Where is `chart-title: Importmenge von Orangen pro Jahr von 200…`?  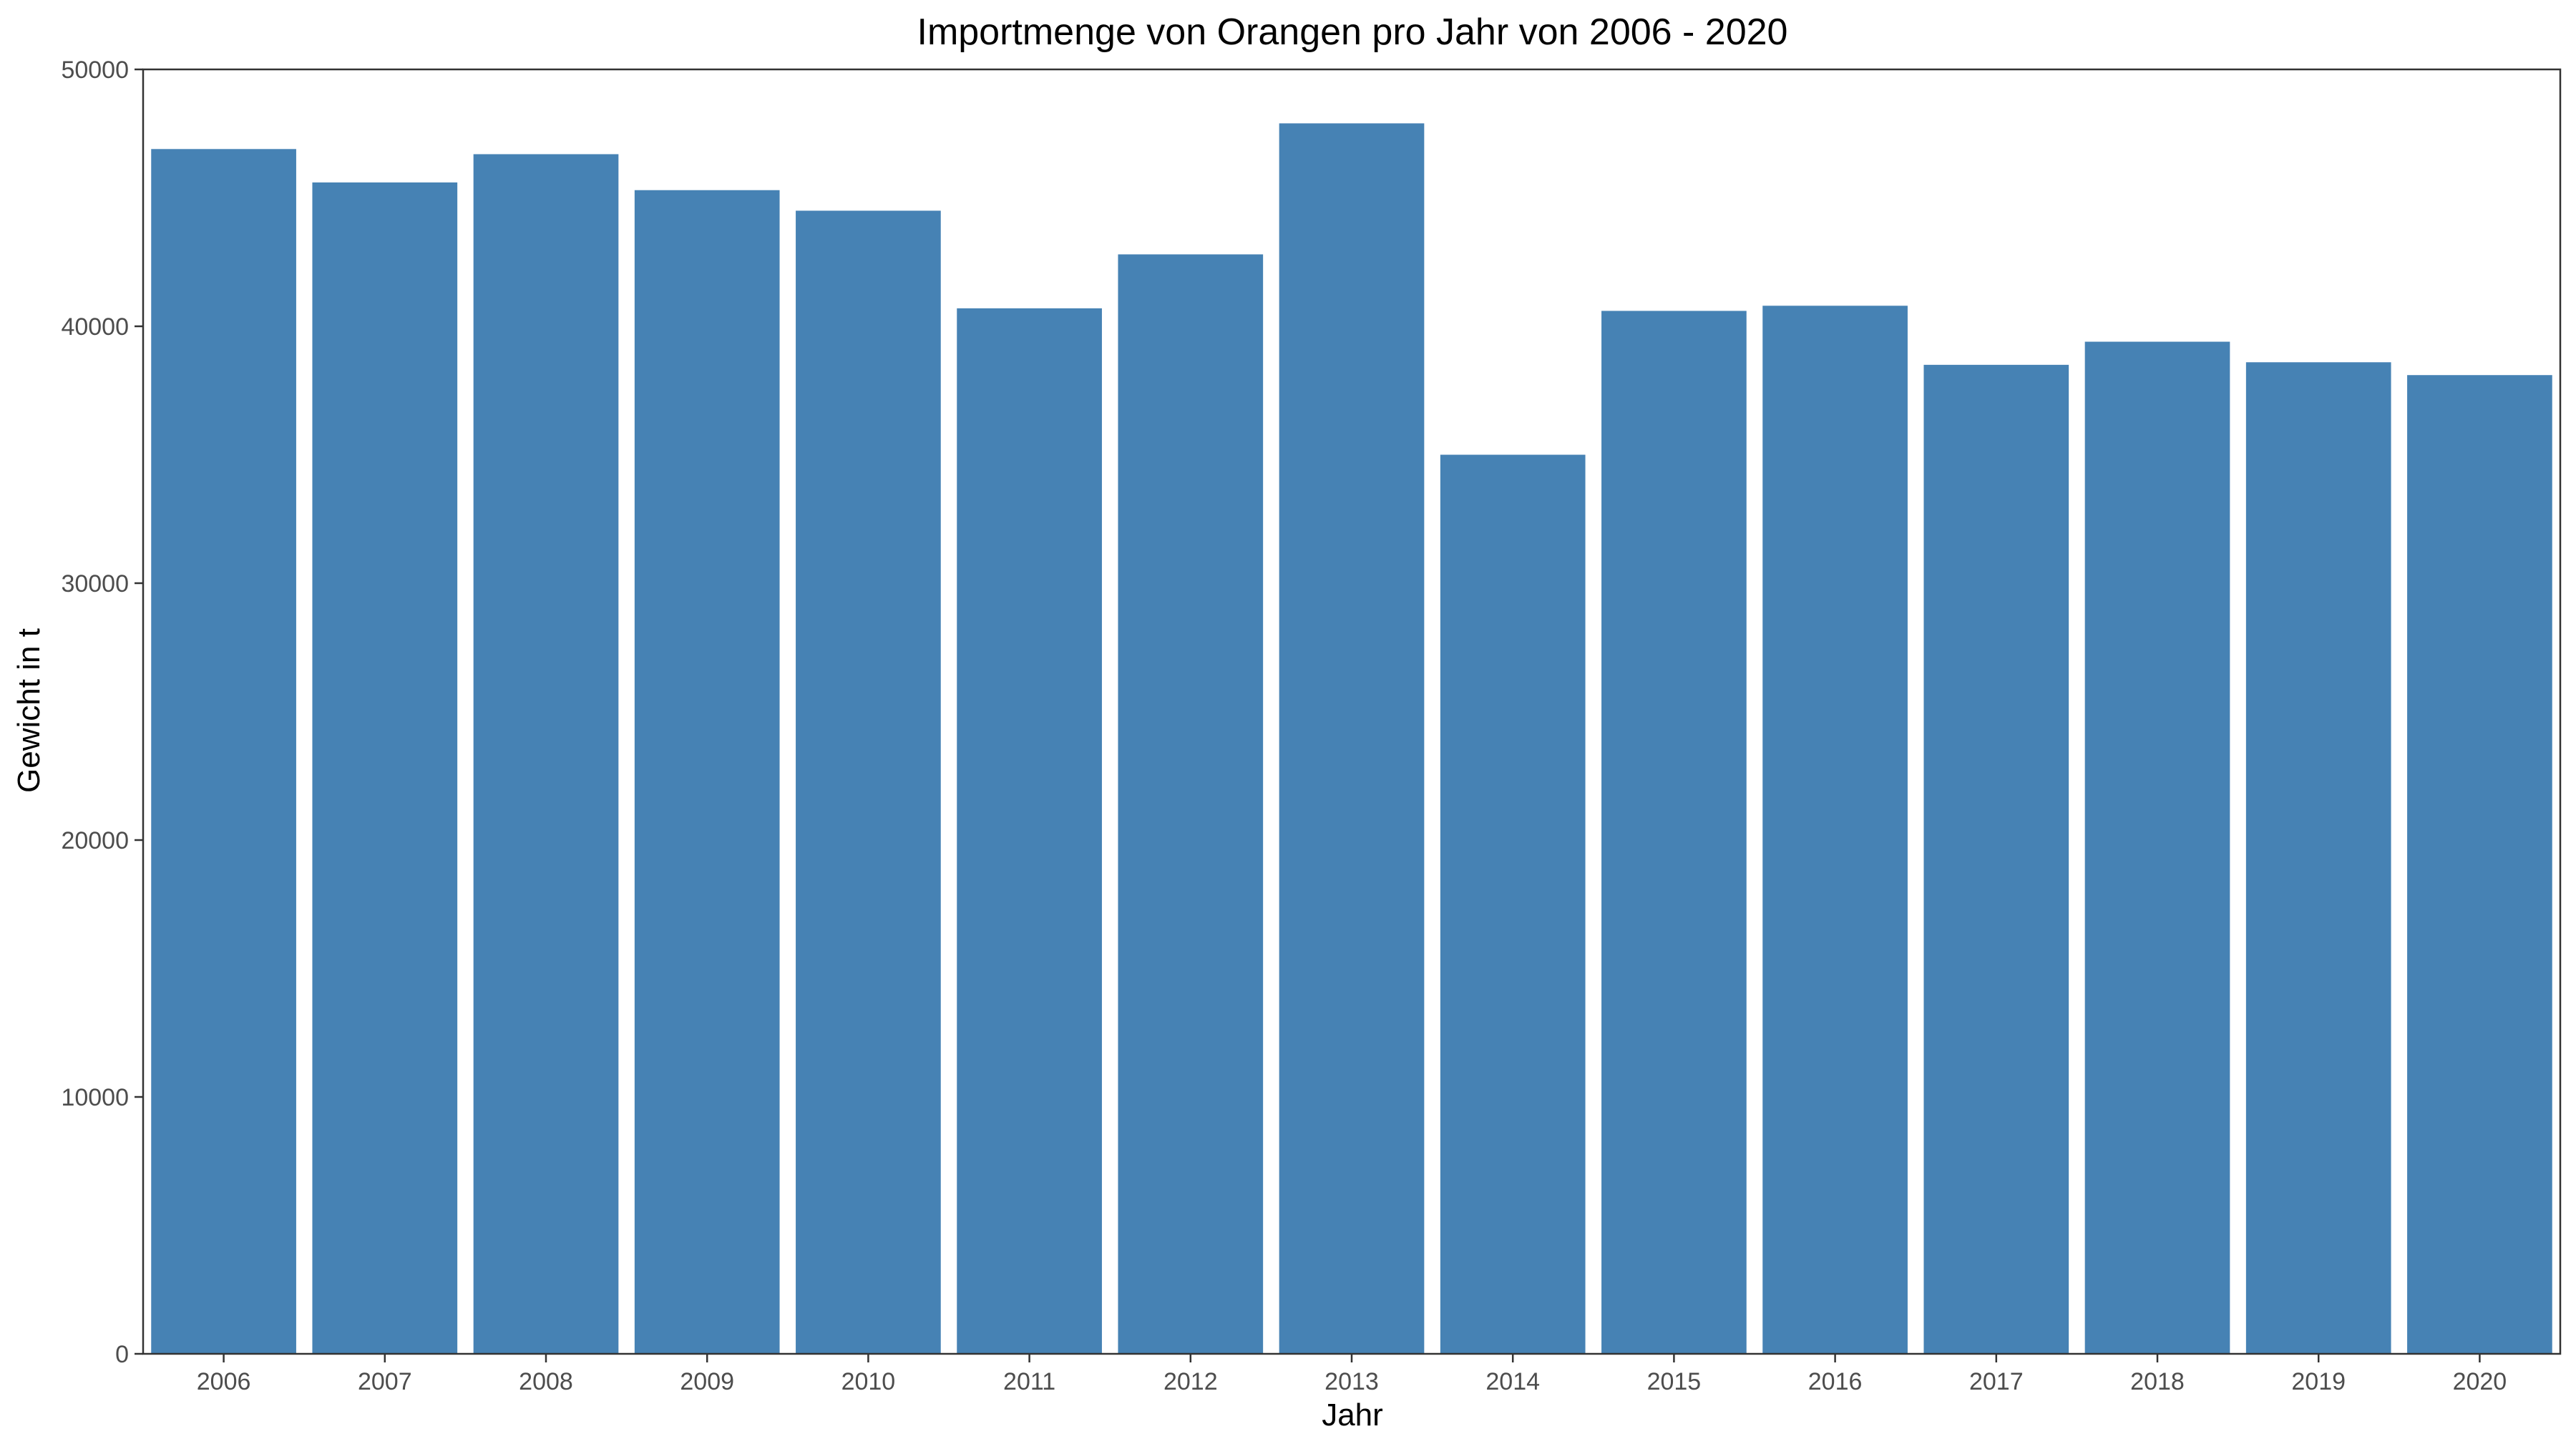
chart-title: Importmenge von Orangen pro Jahr von 200… is located at coordinates (1352, 32).